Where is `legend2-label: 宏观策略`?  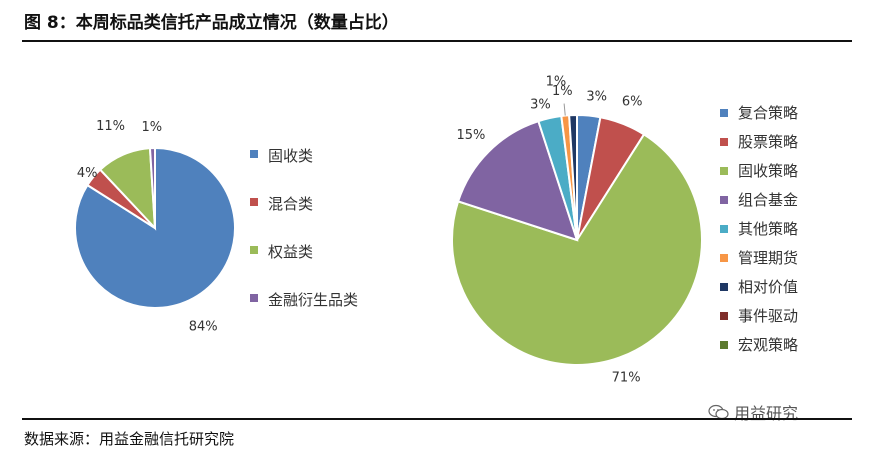
legend2-label: 宏观策略 is located at coordinates (768, 345).